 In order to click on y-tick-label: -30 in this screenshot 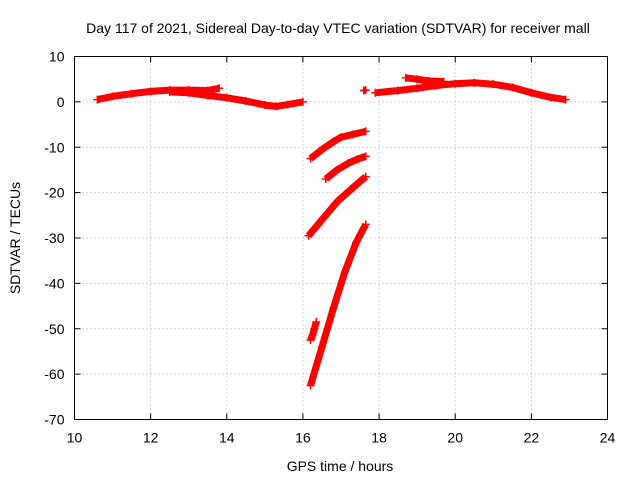, I will do `click(54, 238)`.